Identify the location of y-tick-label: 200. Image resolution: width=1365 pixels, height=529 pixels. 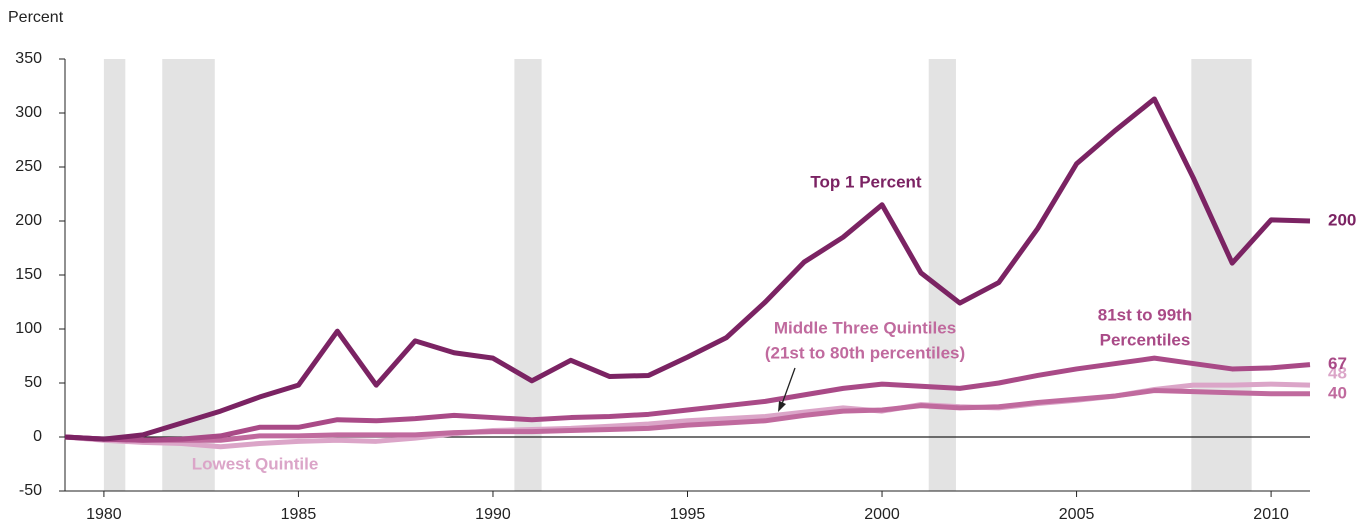
(28, 220).